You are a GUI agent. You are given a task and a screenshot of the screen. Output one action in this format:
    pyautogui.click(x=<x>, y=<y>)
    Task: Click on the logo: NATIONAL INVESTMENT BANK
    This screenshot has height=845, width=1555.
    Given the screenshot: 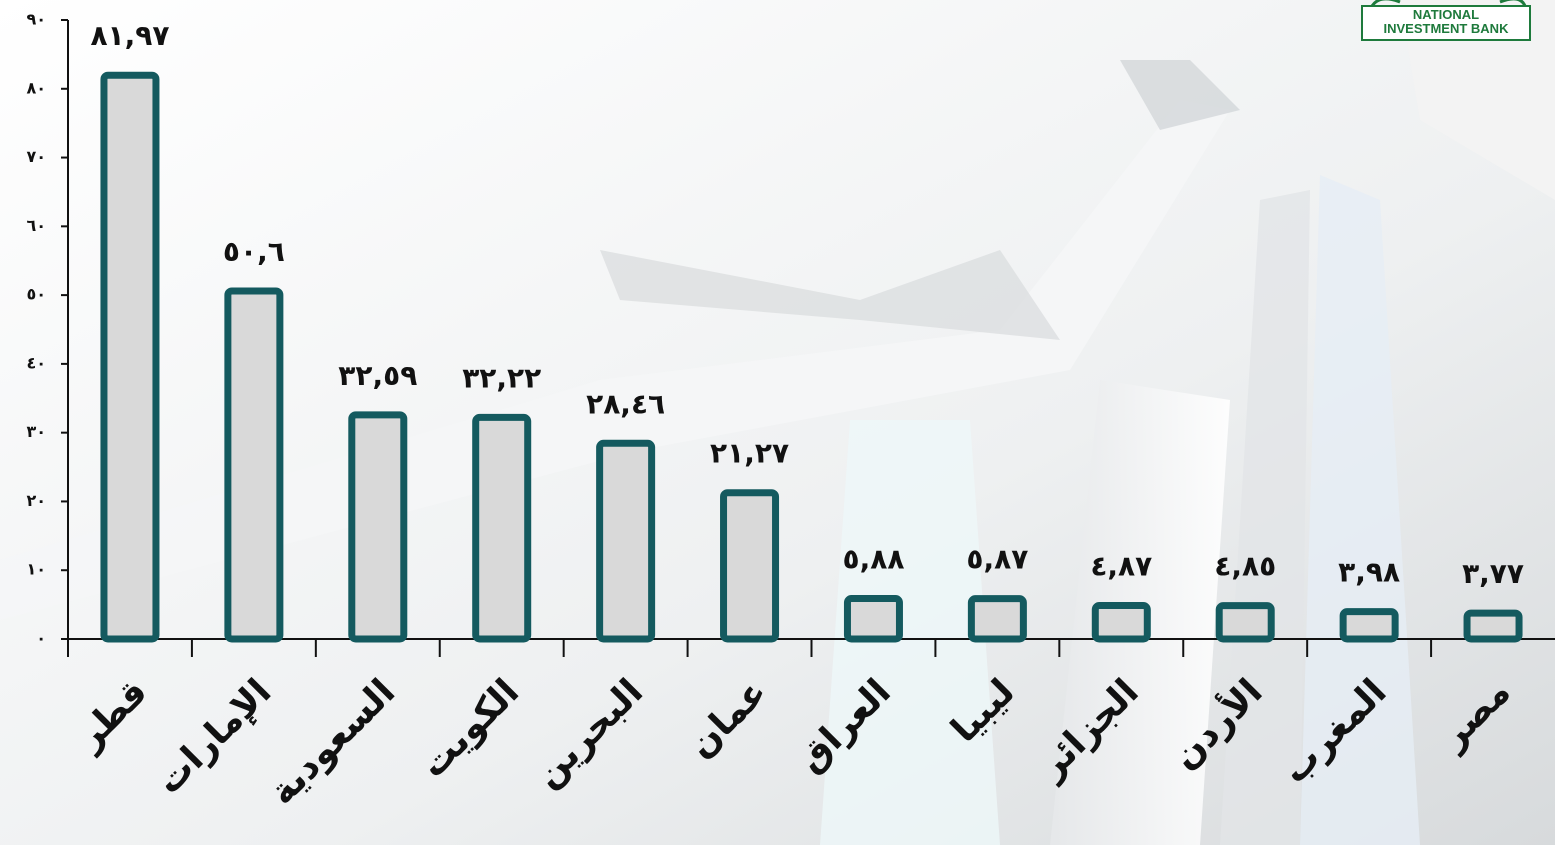 What is the action you would take?
    pyautogui.click(x=1446, y=20)
    